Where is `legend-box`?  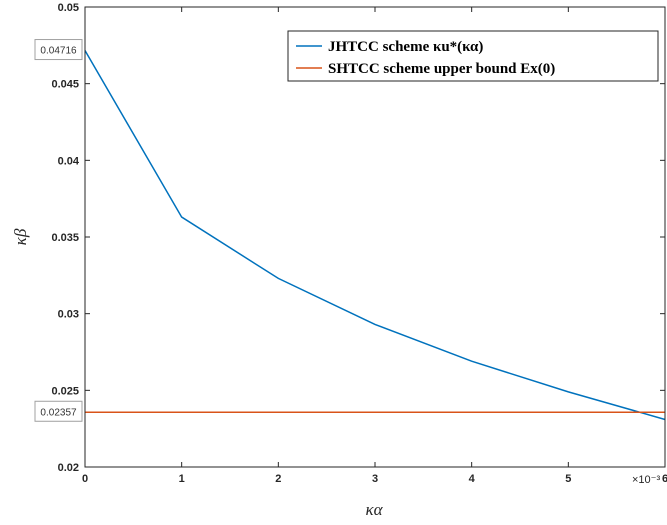 legend-box is located at coordinates (473, 56).